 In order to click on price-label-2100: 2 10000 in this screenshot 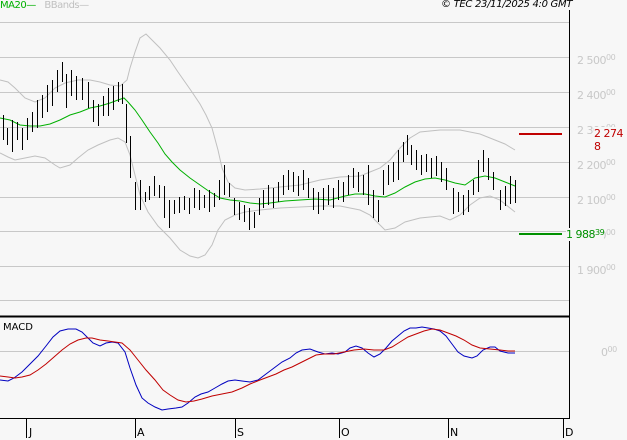, I will do `click(596, 200)`.